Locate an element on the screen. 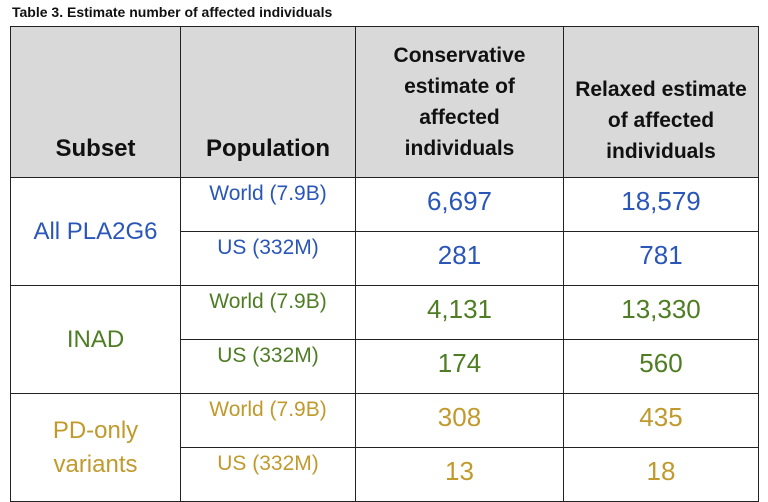  header-conservative-line: estimate of is located at coordinates (459, 86).